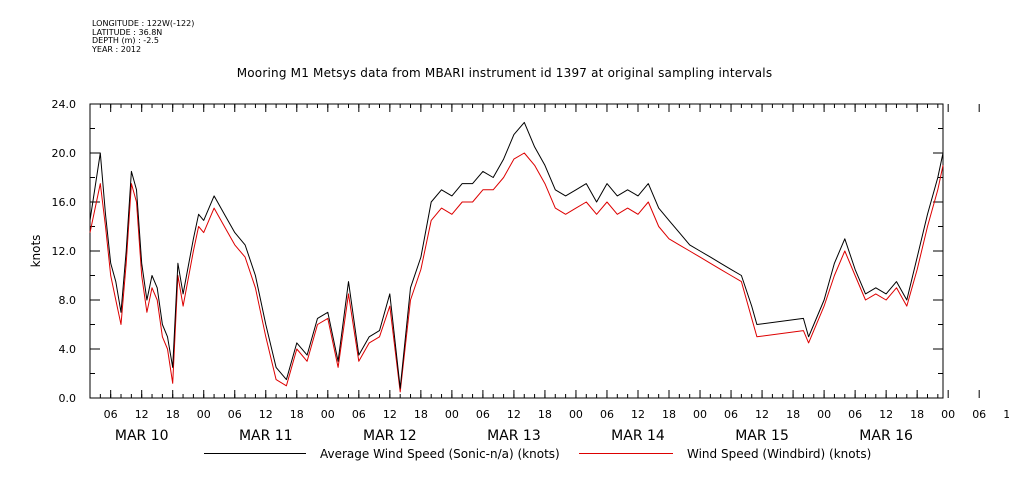 The image size is (1009, 504). I want to click on longitude-label: LONGITUDE : 122W(-122), so click(143, 23).